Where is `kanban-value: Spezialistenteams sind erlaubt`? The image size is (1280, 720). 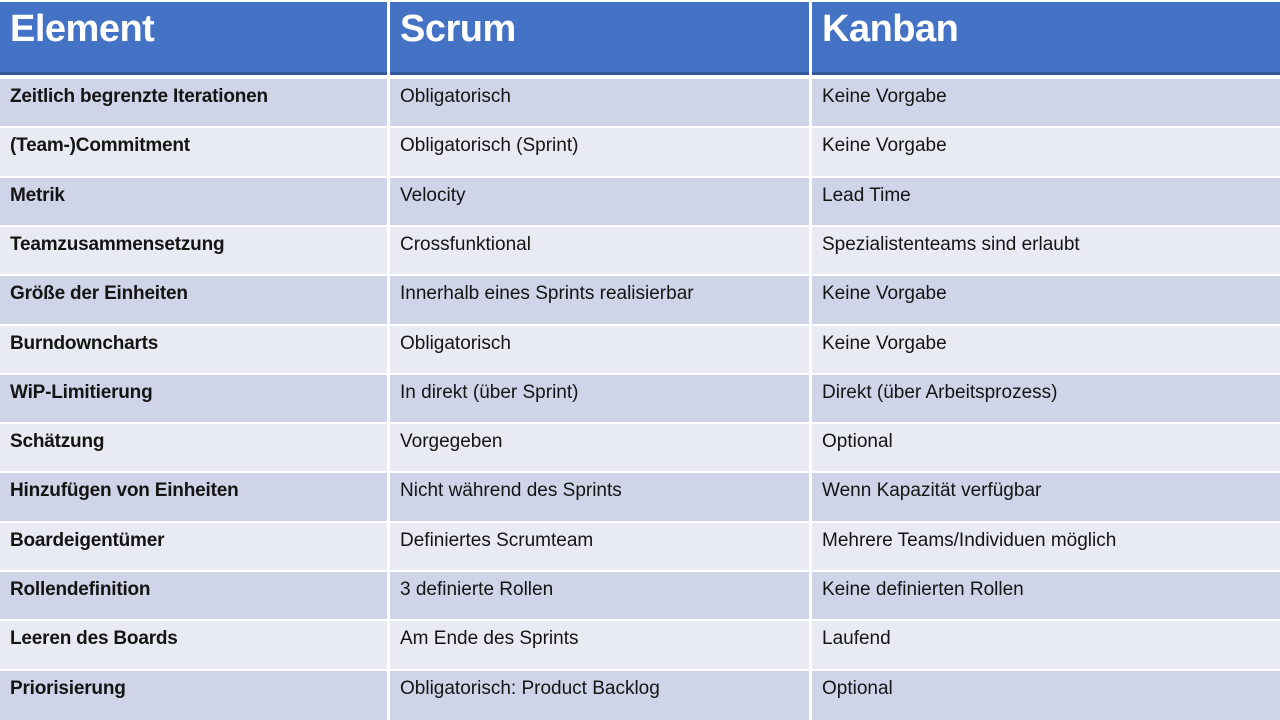 kanban-value: Spezialistenteams sind erlaubt is located at coordinates (1046, 251).